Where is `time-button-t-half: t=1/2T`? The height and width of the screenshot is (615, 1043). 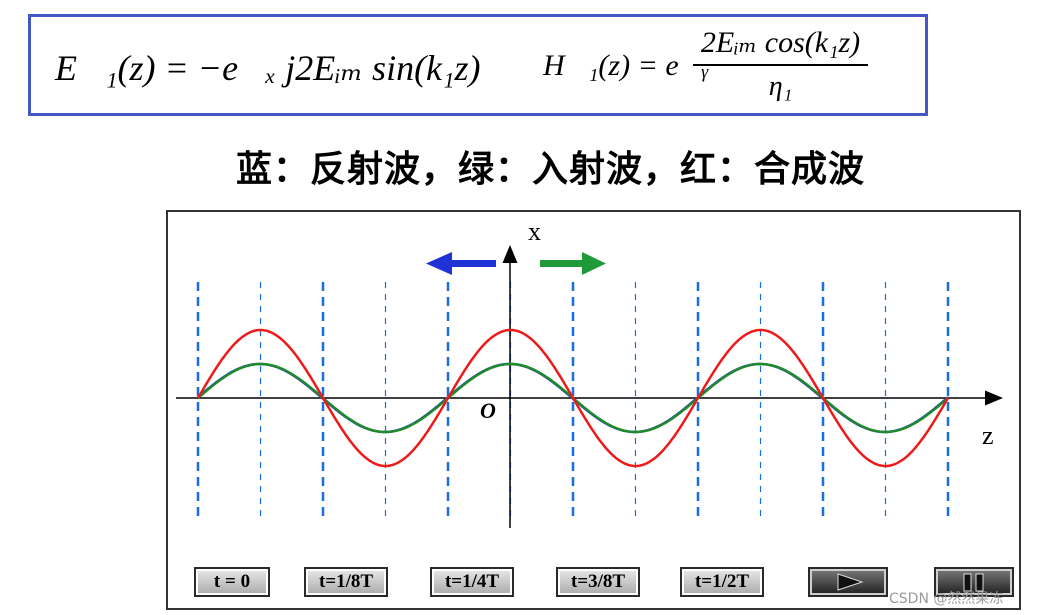 time-button-t-half: t=1/2T is located at coordinates (722, 582).